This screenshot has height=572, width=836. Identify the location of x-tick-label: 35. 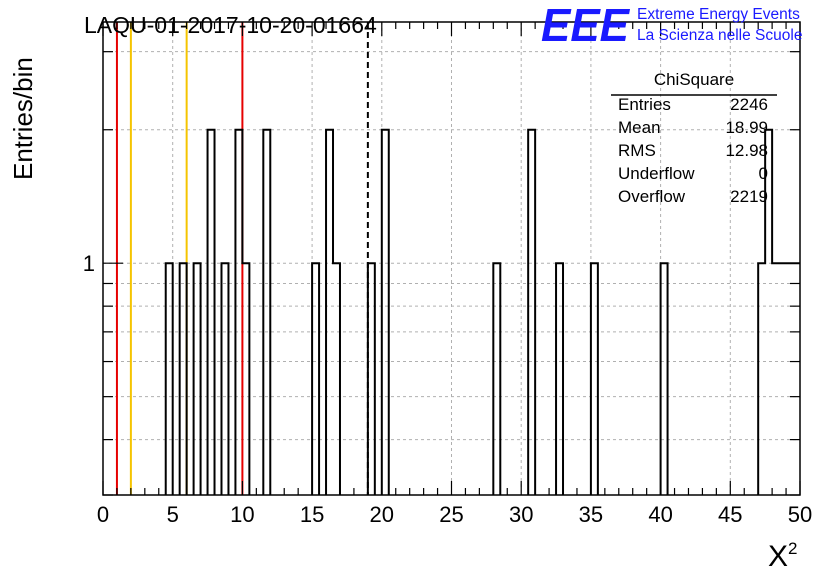
(591, 514).